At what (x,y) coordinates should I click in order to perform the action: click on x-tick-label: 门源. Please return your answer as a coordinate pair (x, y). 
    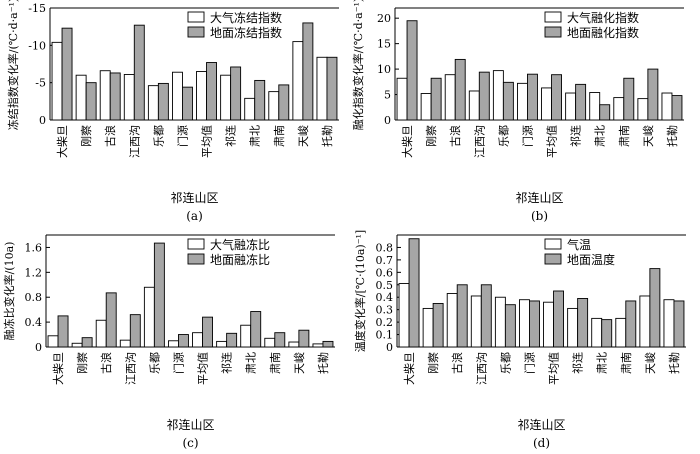
    Looking at the image, I should click on (527, 136).